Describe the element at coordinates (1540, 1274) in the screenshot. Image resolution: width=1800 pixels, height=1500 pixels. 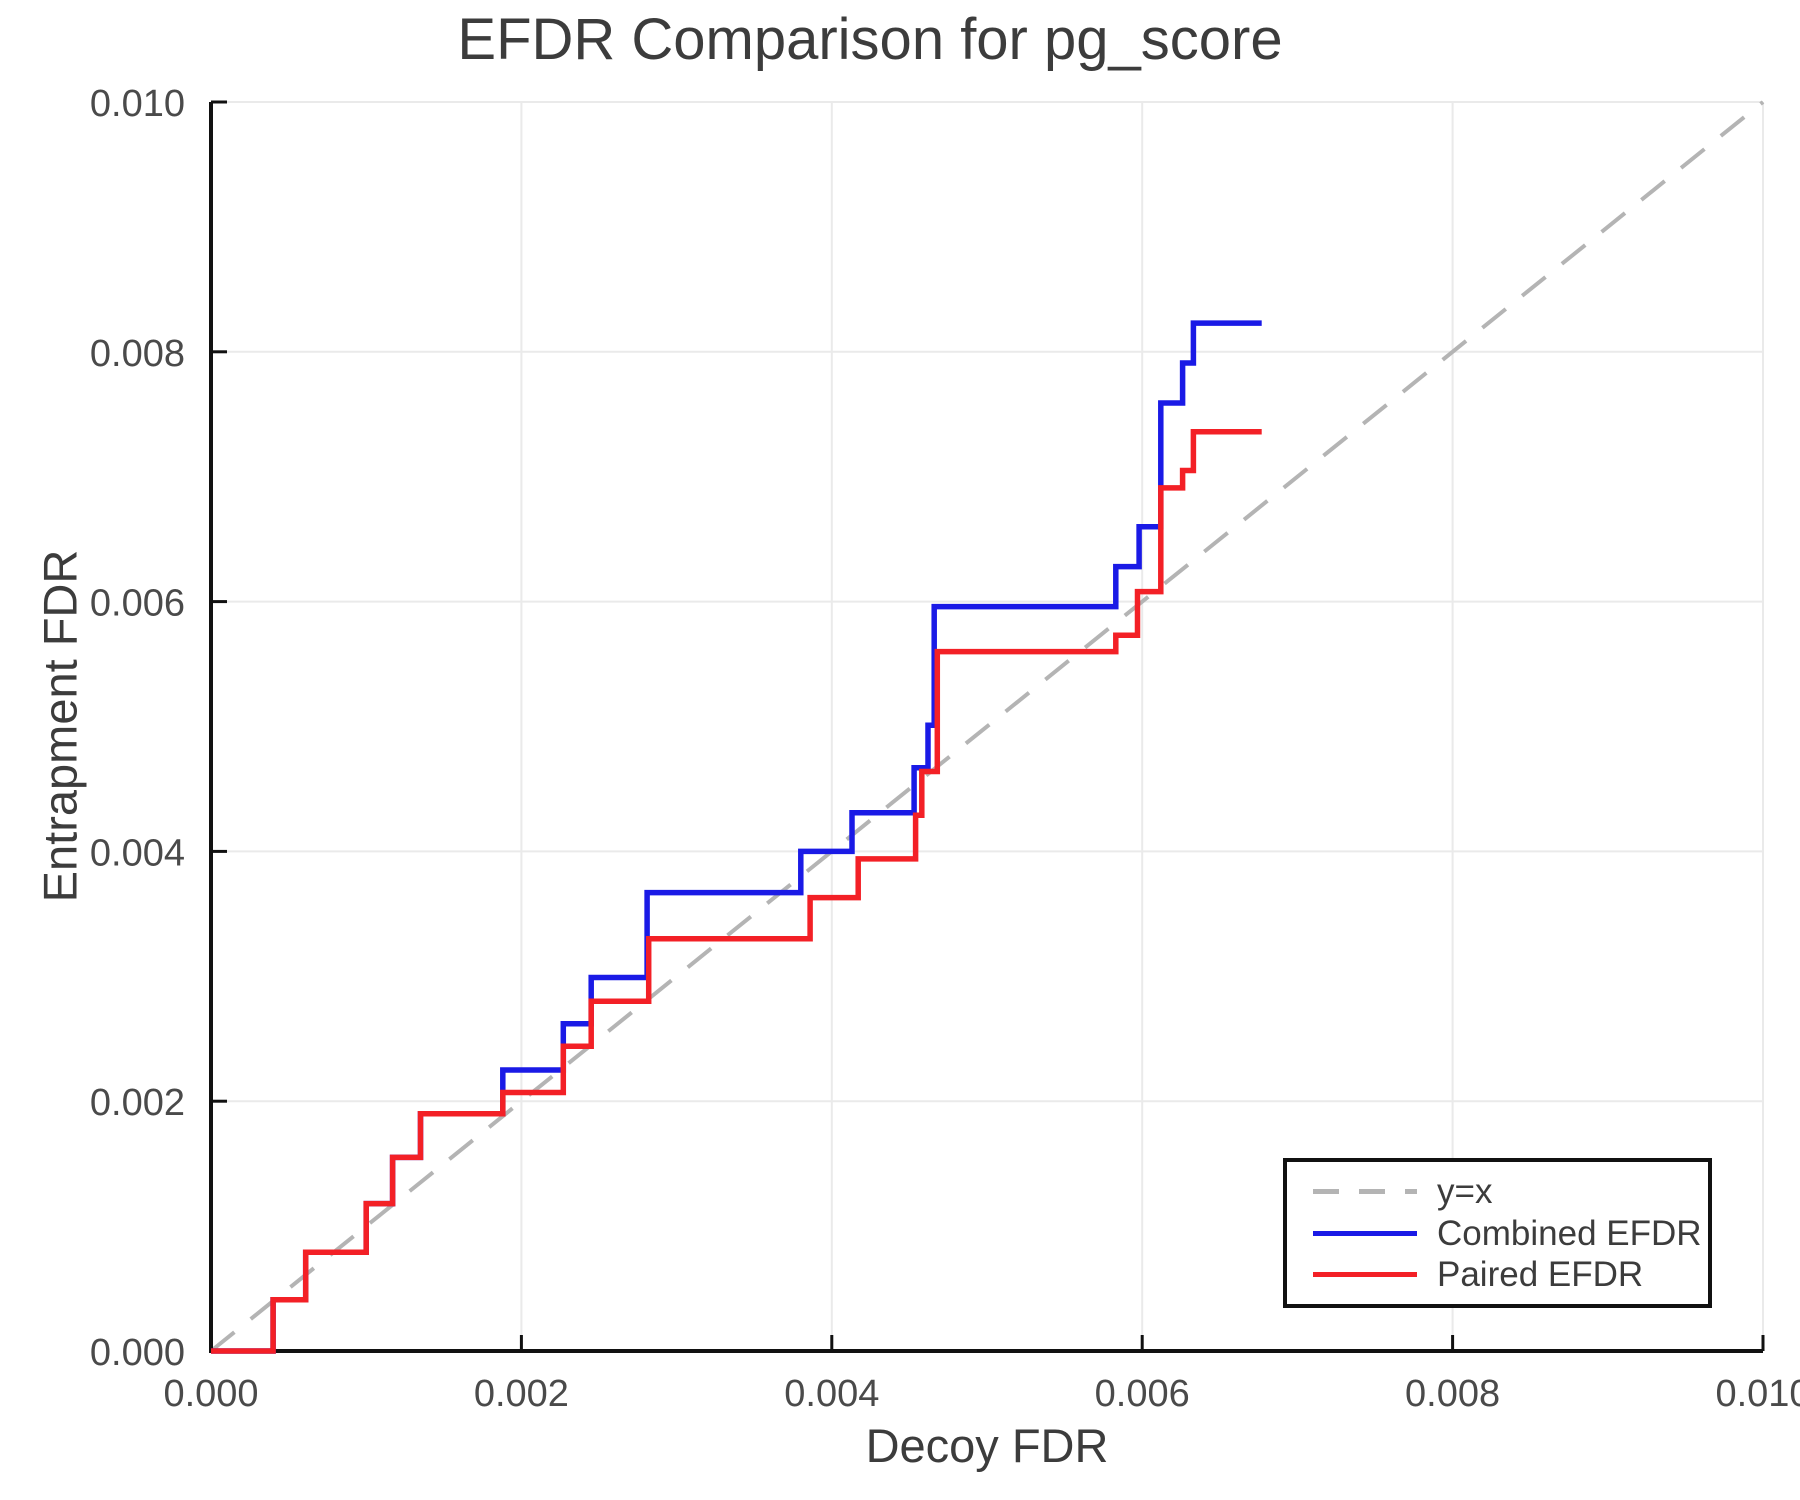
I see `legend-label-paired: Paired EFDR` at that location.